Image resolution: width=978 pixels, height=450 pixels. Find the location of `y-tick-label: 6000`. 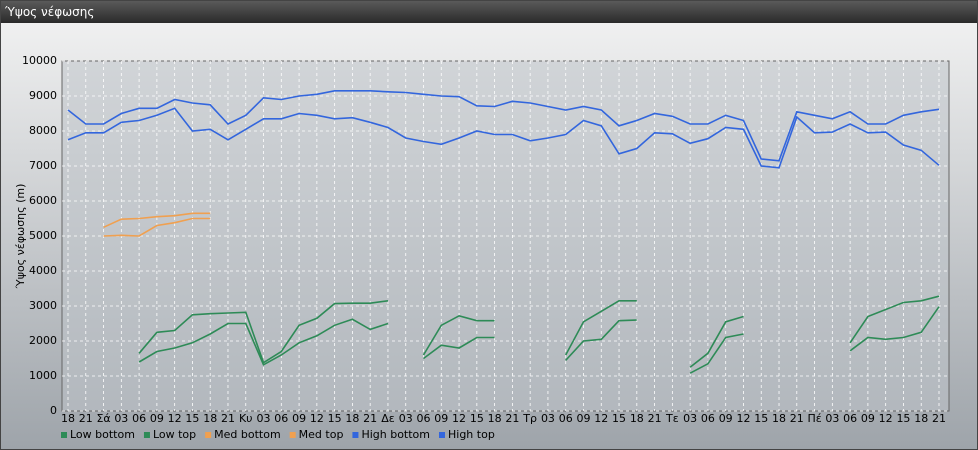

y-tick-label: 6000 is located at coordinates (43, 200).